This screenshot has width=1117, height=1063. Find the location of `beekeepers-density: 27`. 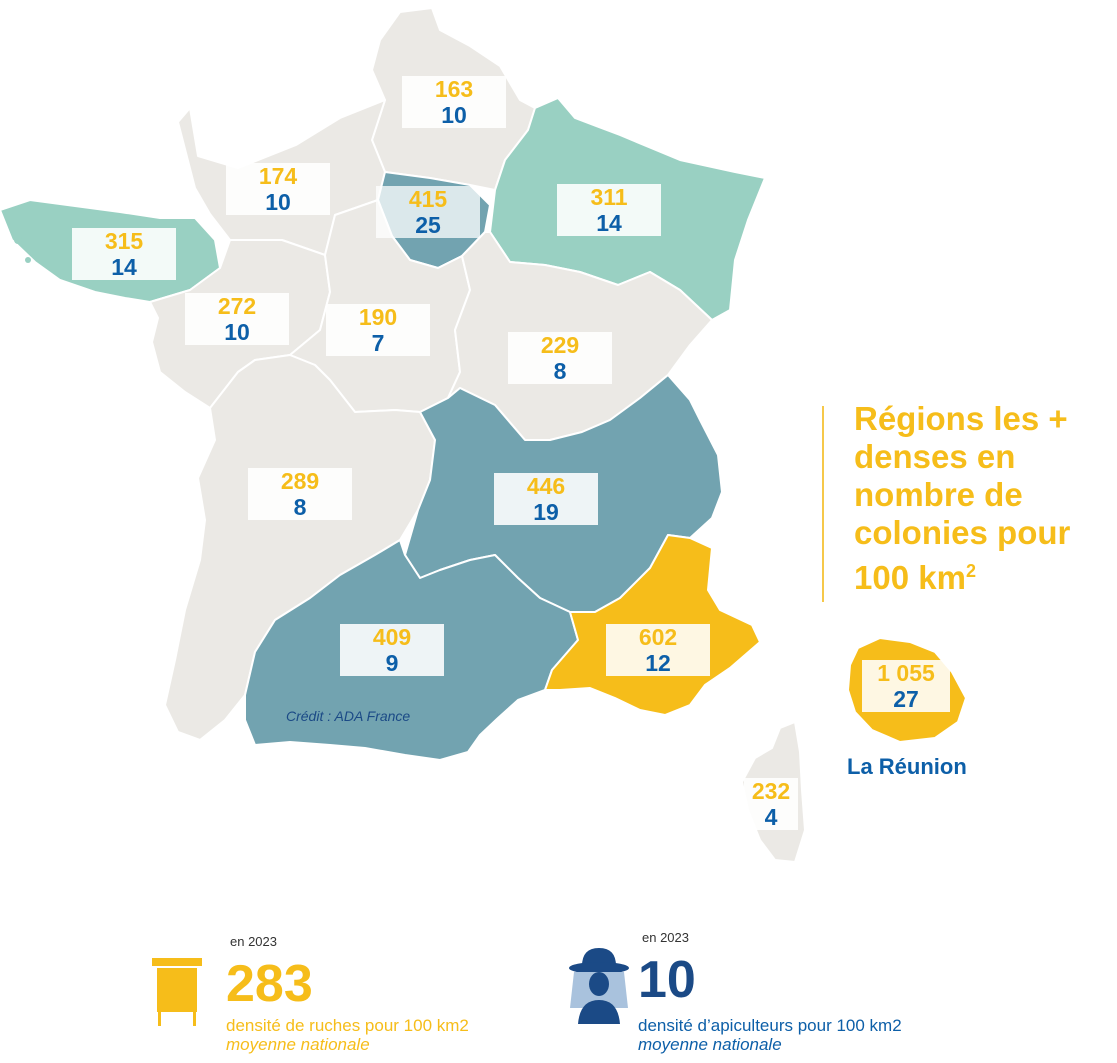

beekeepers-density: 27 is located at coordinates (906, 699).